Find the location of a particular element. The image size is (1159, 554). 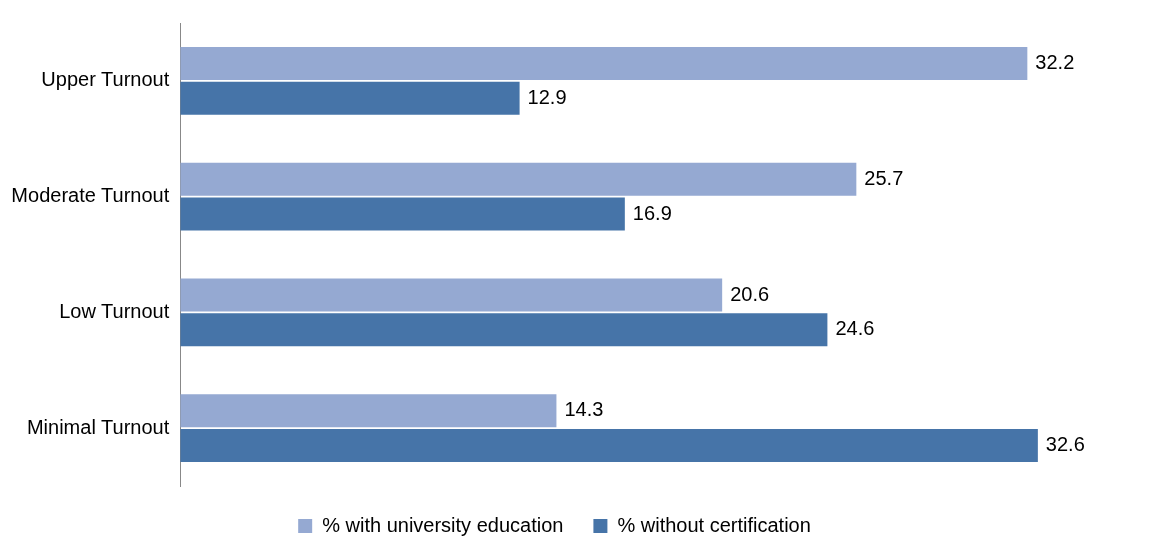

data-label: 14.3 is located at coordinates (584, 409).